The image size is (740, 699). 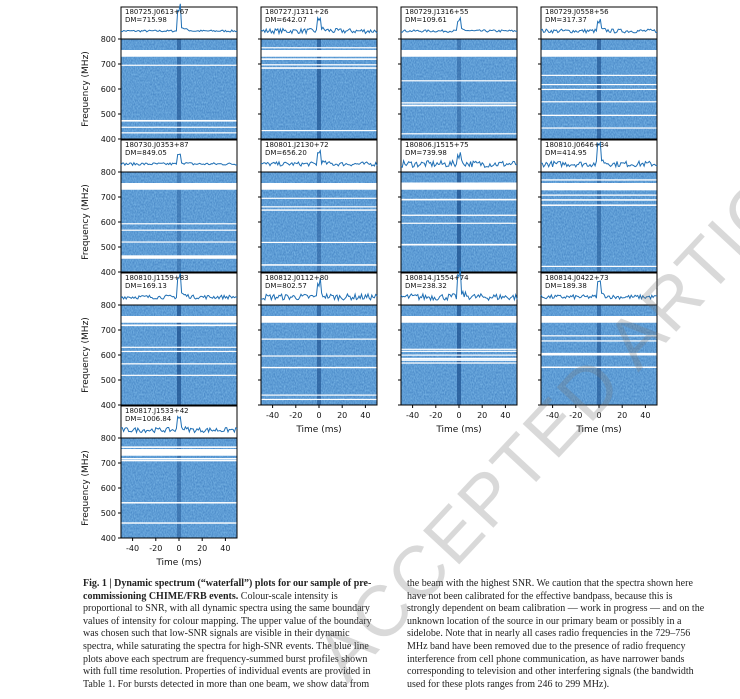 What do you see at coordinates (108, 513) in the screenshot?
I see `y-tick-label: 500` at bounding box center [108, 513].